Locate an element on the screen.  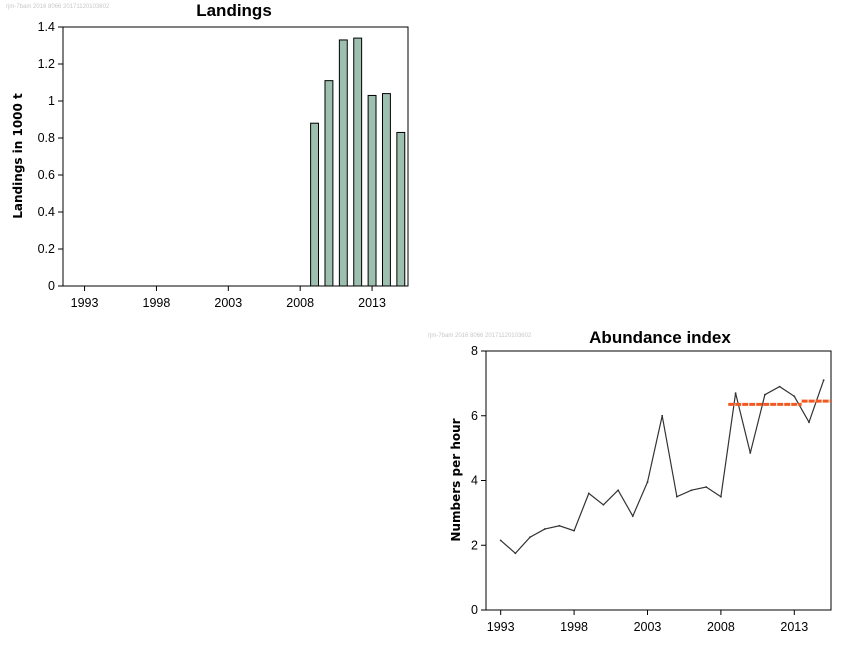
abundance-x-tick-label: 2003 is located at coordinates (648, 627).